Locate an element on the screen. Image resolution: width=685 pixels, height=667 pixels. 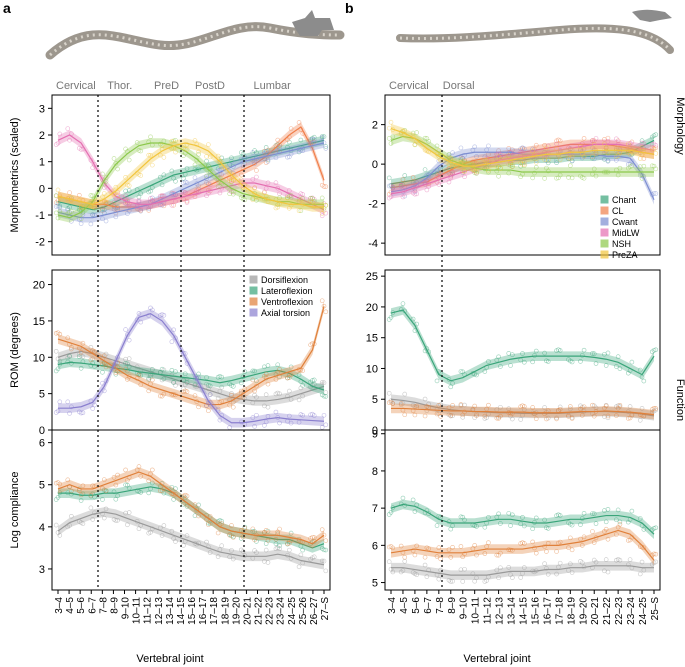
region-label: Lumbar is located at coordinates (273, 86).